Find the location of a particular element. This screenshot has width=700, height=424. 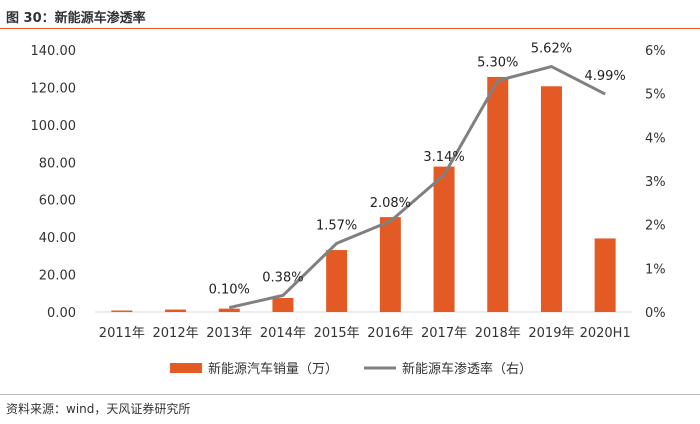

y-left-tick-label: 80.00 is located at coordinates (57, 163).